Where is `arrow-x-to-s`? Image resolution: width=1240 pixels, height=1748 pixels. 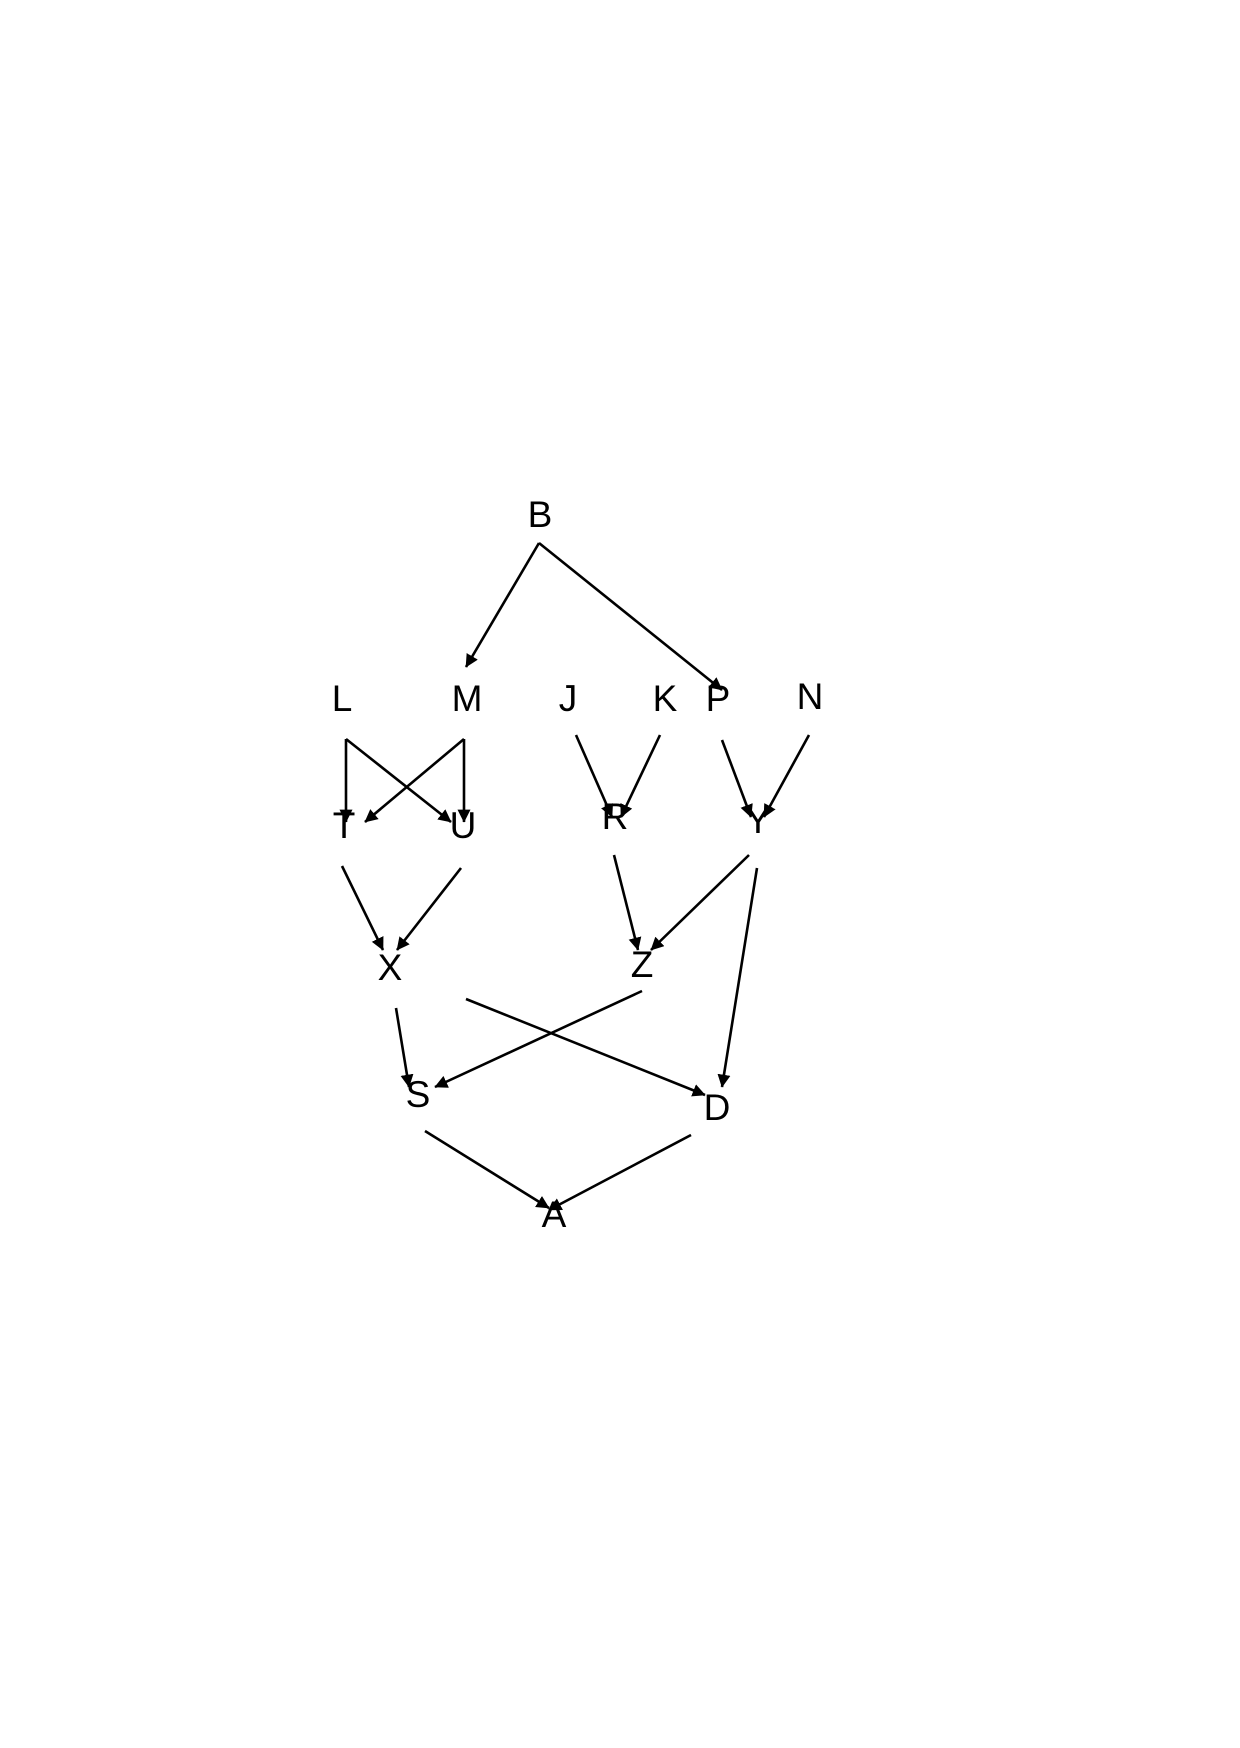 arrow-x-to-s is located at coordinates (404, 1047).